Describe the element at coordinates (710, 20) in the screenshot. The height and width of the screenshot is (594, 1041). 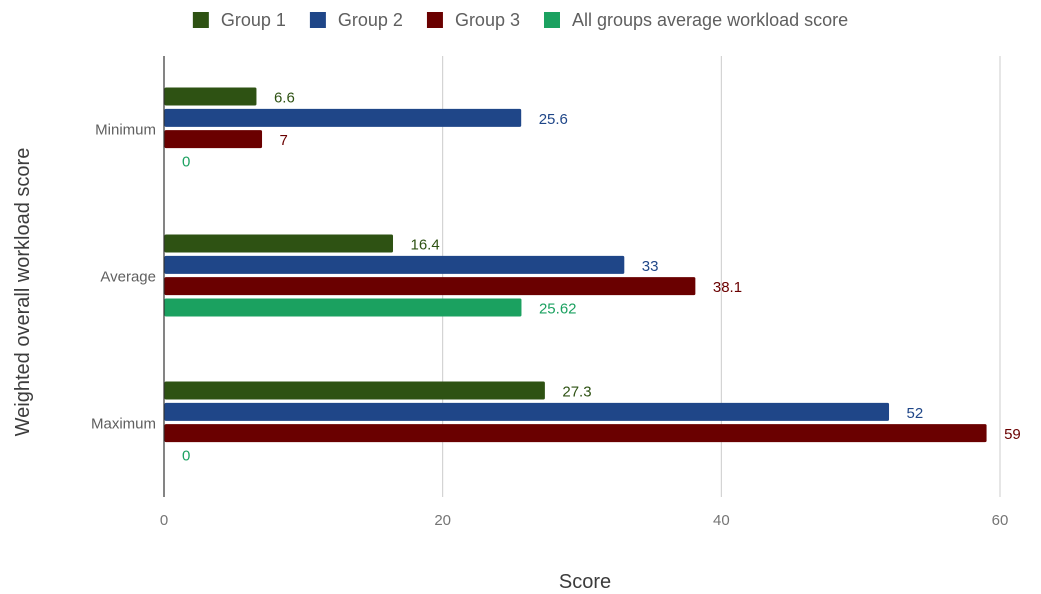
I see `legend-label: All groups average workload score` at that location.